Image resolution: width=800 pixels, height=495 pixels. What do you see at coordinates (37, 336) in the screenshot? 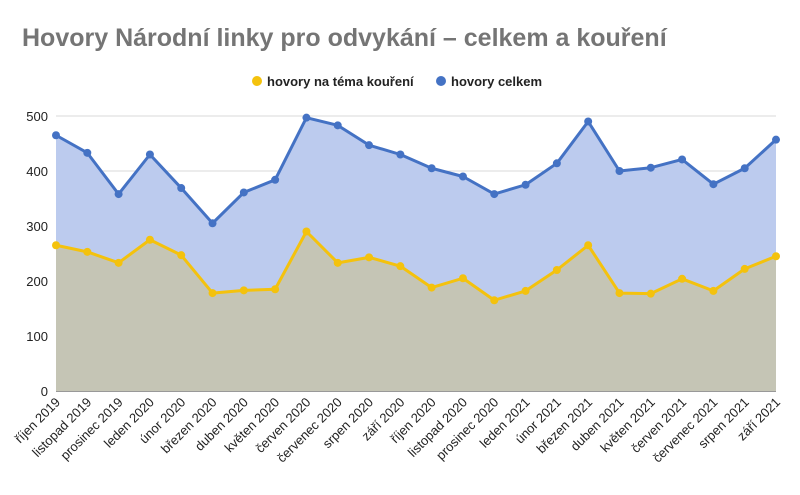
I see `y-tick-label: 100` at bounding box center [37, 336].